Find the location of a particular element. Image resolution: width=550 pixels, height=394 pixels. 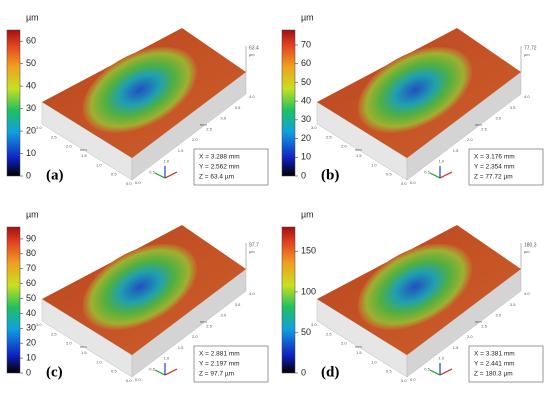

info-line: X = 3.381 mm is located at coordinates (494, 354).